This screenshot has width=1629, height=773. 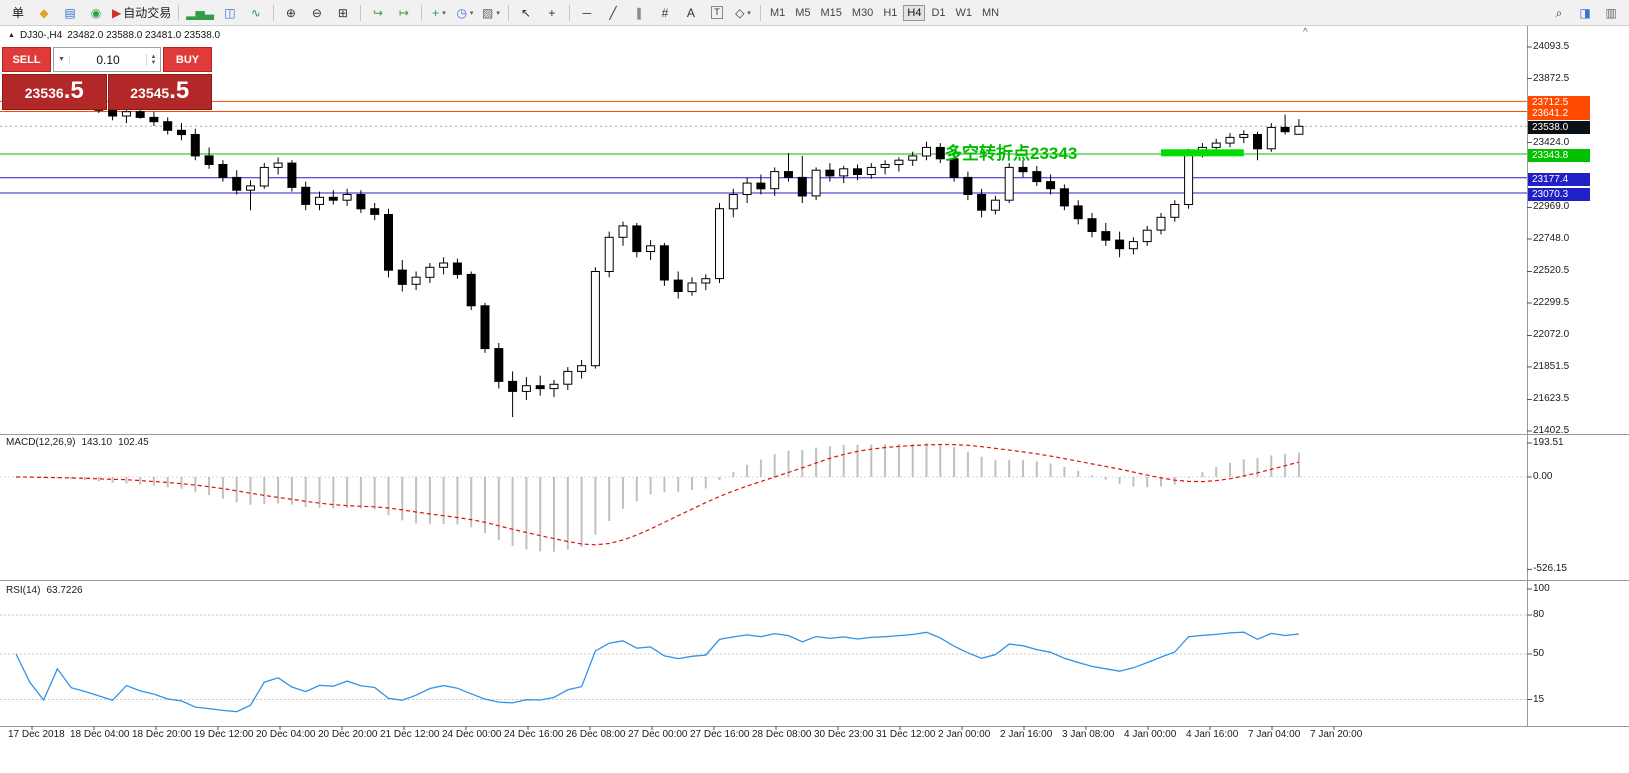 What do you see at coordinates (97, 442) in the screenshot?
I see `macd-value-main: 143.10` at bounding box center [97, 442].